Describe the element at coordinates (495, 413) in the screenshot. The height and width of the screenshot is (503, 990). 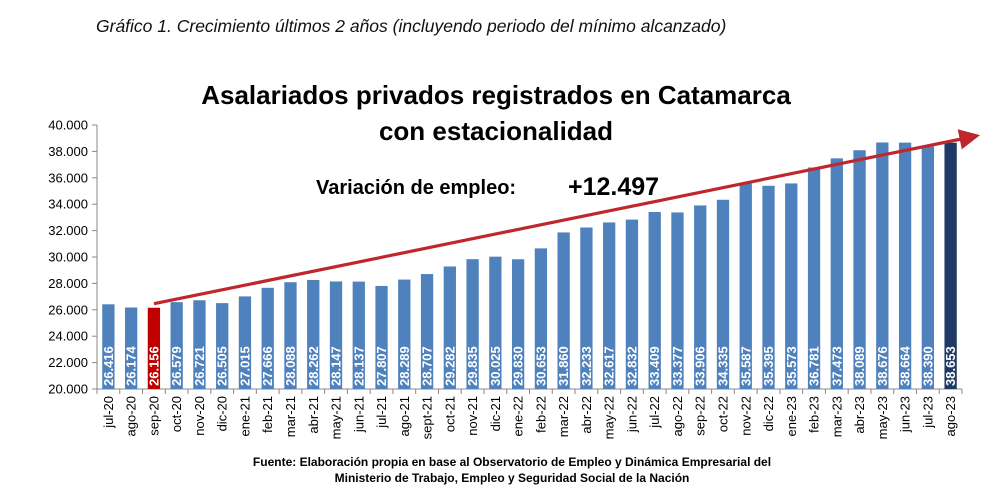
I see `x-tick-label: dic-21` at that location.